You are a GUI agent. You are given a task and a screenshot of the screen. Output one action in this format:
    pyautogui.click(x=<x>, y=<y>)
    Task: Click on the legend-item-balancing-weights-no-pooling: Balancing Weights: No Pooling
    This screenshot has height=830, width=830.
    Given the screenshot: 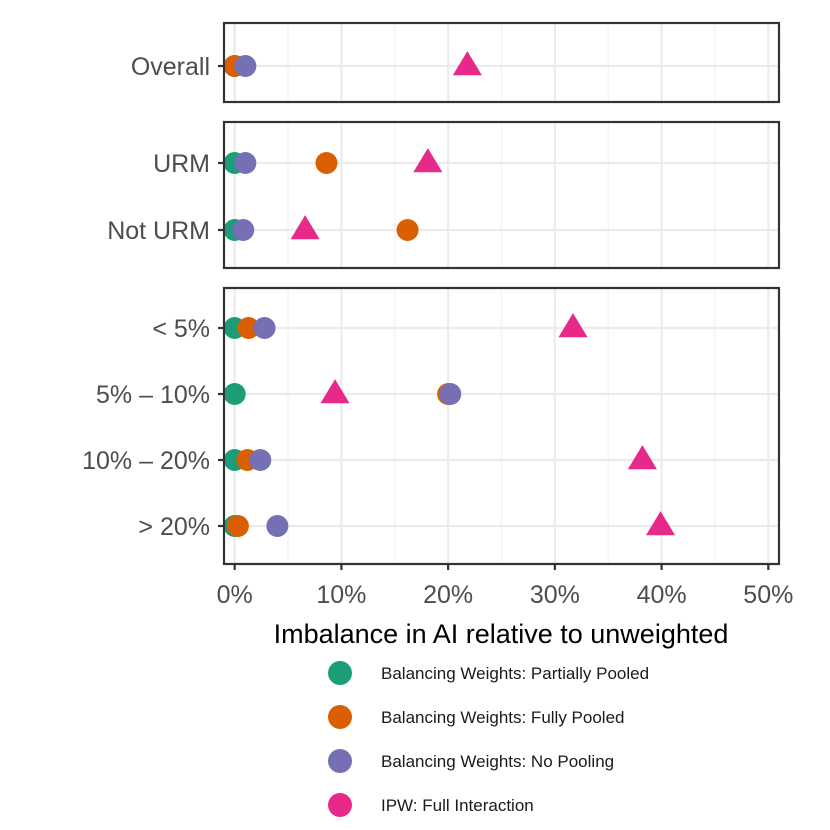 What is the action you would take?
    pyautogui.click(x=471, y=761)
    